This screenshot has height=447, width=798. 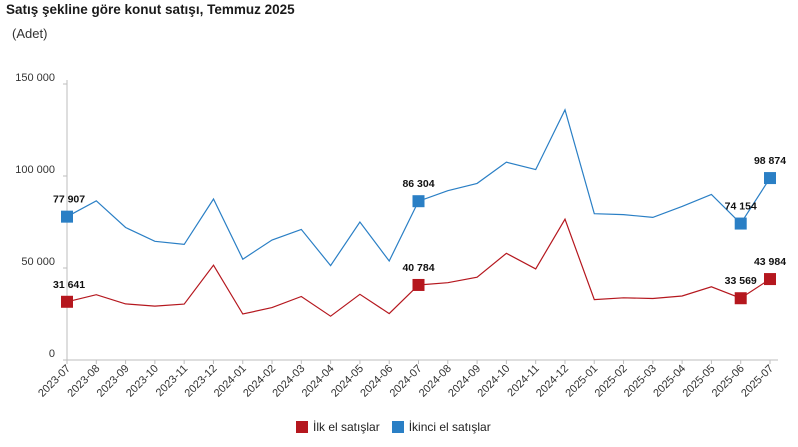 I want to click on x-tick-label: 2024-10, so click(x=493, y=381).